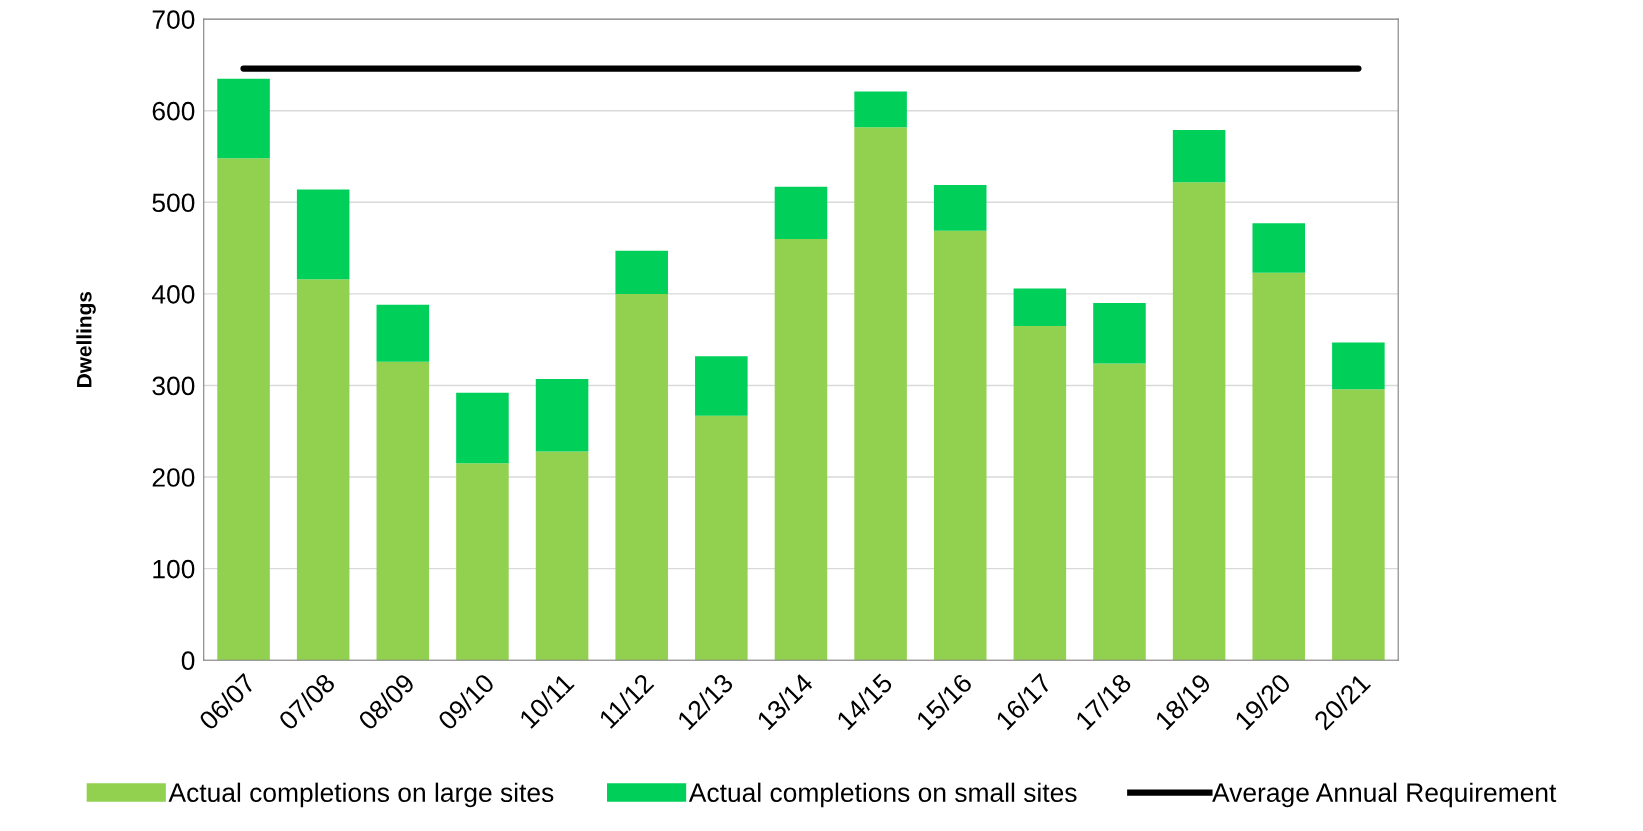  I want to click on legend-label: Average Annual Requirement, so click(1384, 795).